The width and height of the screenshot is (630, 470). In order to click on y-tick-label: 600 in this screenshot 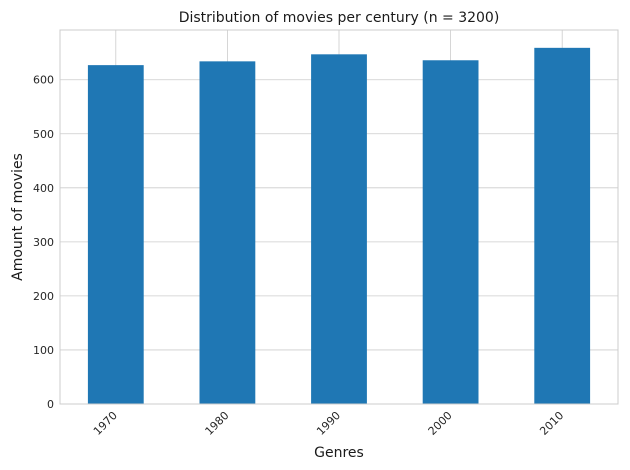, I will do `click(43, 80)`.